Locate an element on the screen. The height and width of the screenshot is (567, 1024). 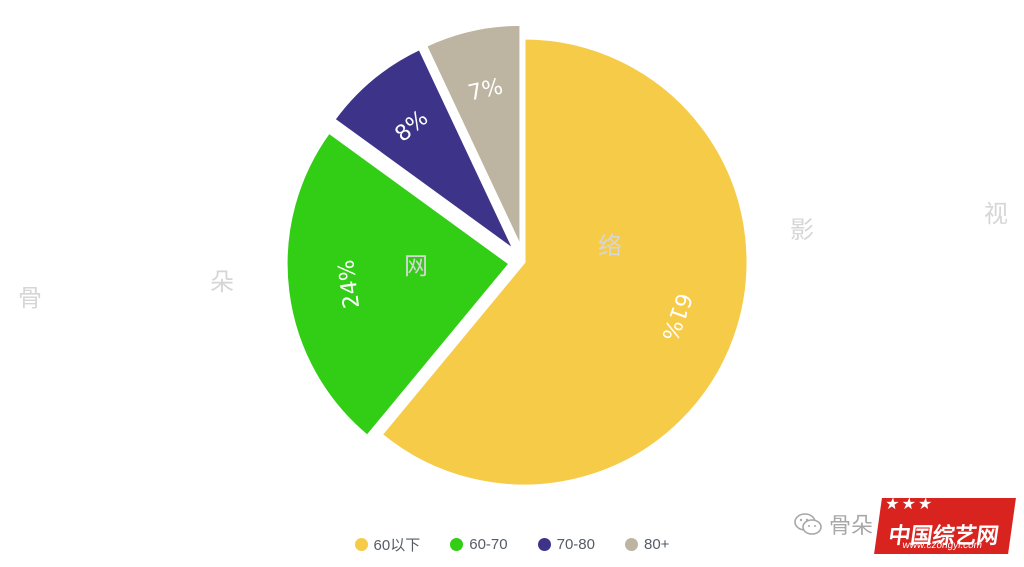
legend-item: 80+ is located at coordinates (647, 544).